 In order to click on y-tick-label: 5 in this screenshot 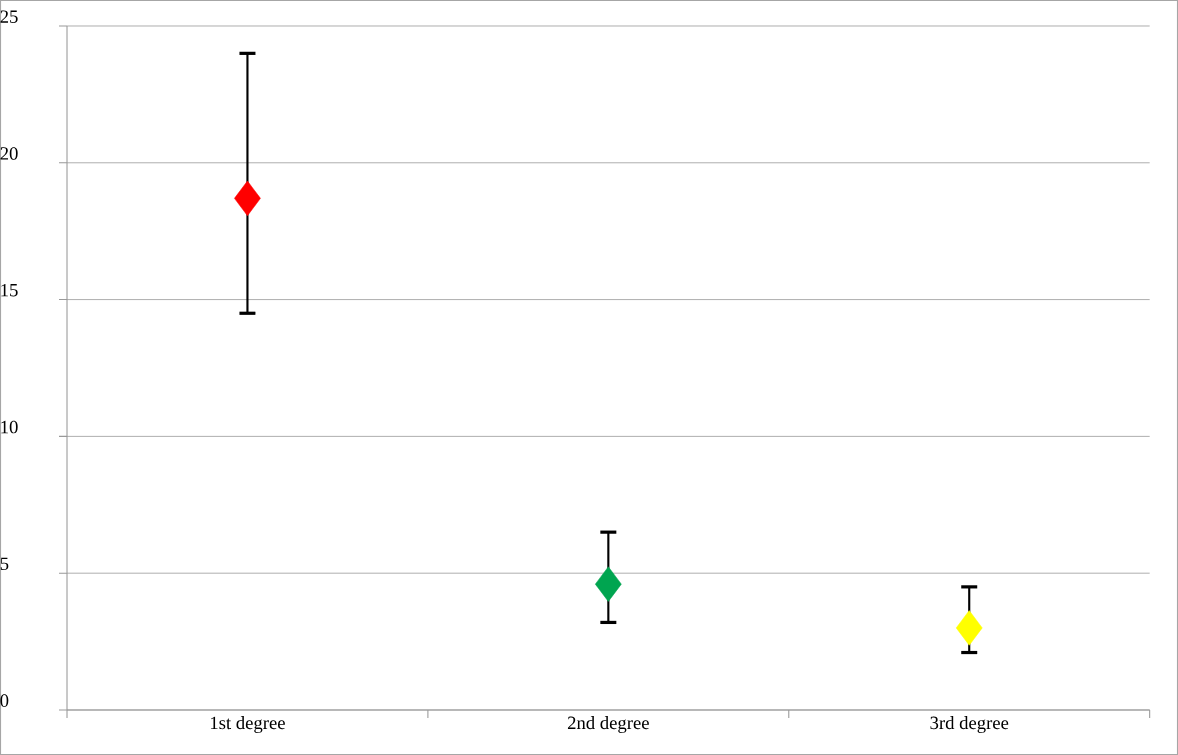, I will do `click(4, 564)`.